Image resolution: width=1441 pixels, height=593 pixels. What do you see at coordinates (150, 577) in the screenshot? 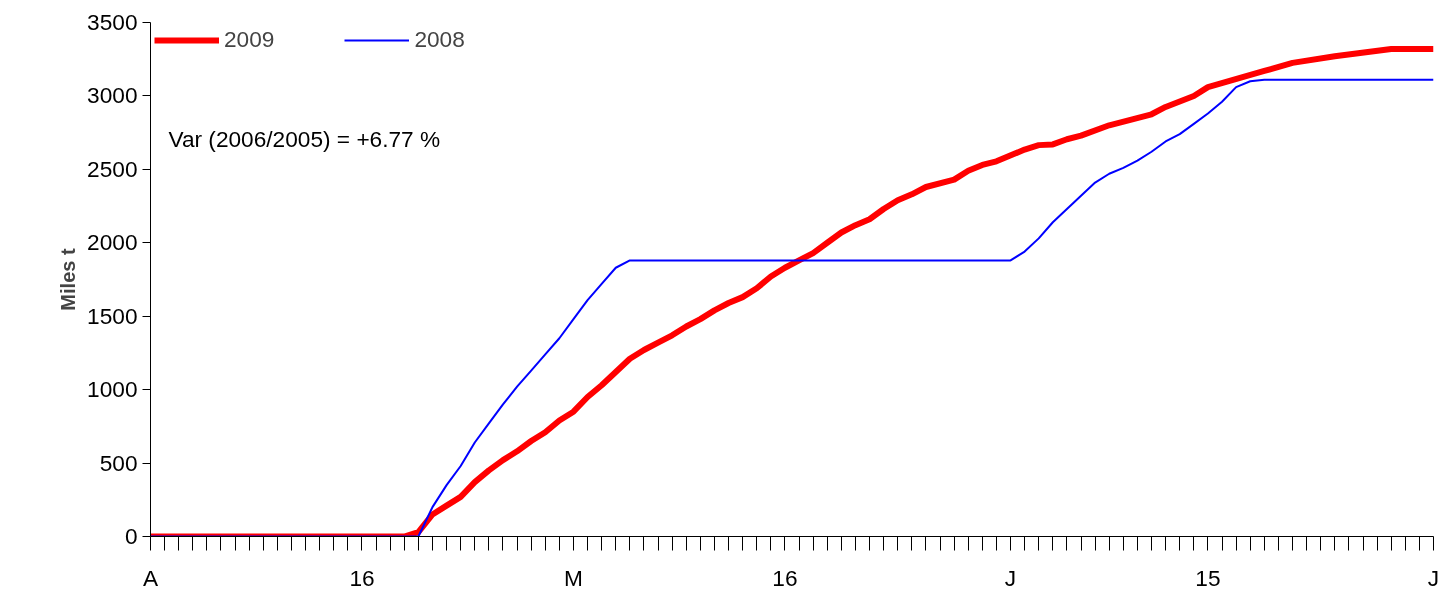
I see `x-tick-label: A` at bounding box center [150, 577].